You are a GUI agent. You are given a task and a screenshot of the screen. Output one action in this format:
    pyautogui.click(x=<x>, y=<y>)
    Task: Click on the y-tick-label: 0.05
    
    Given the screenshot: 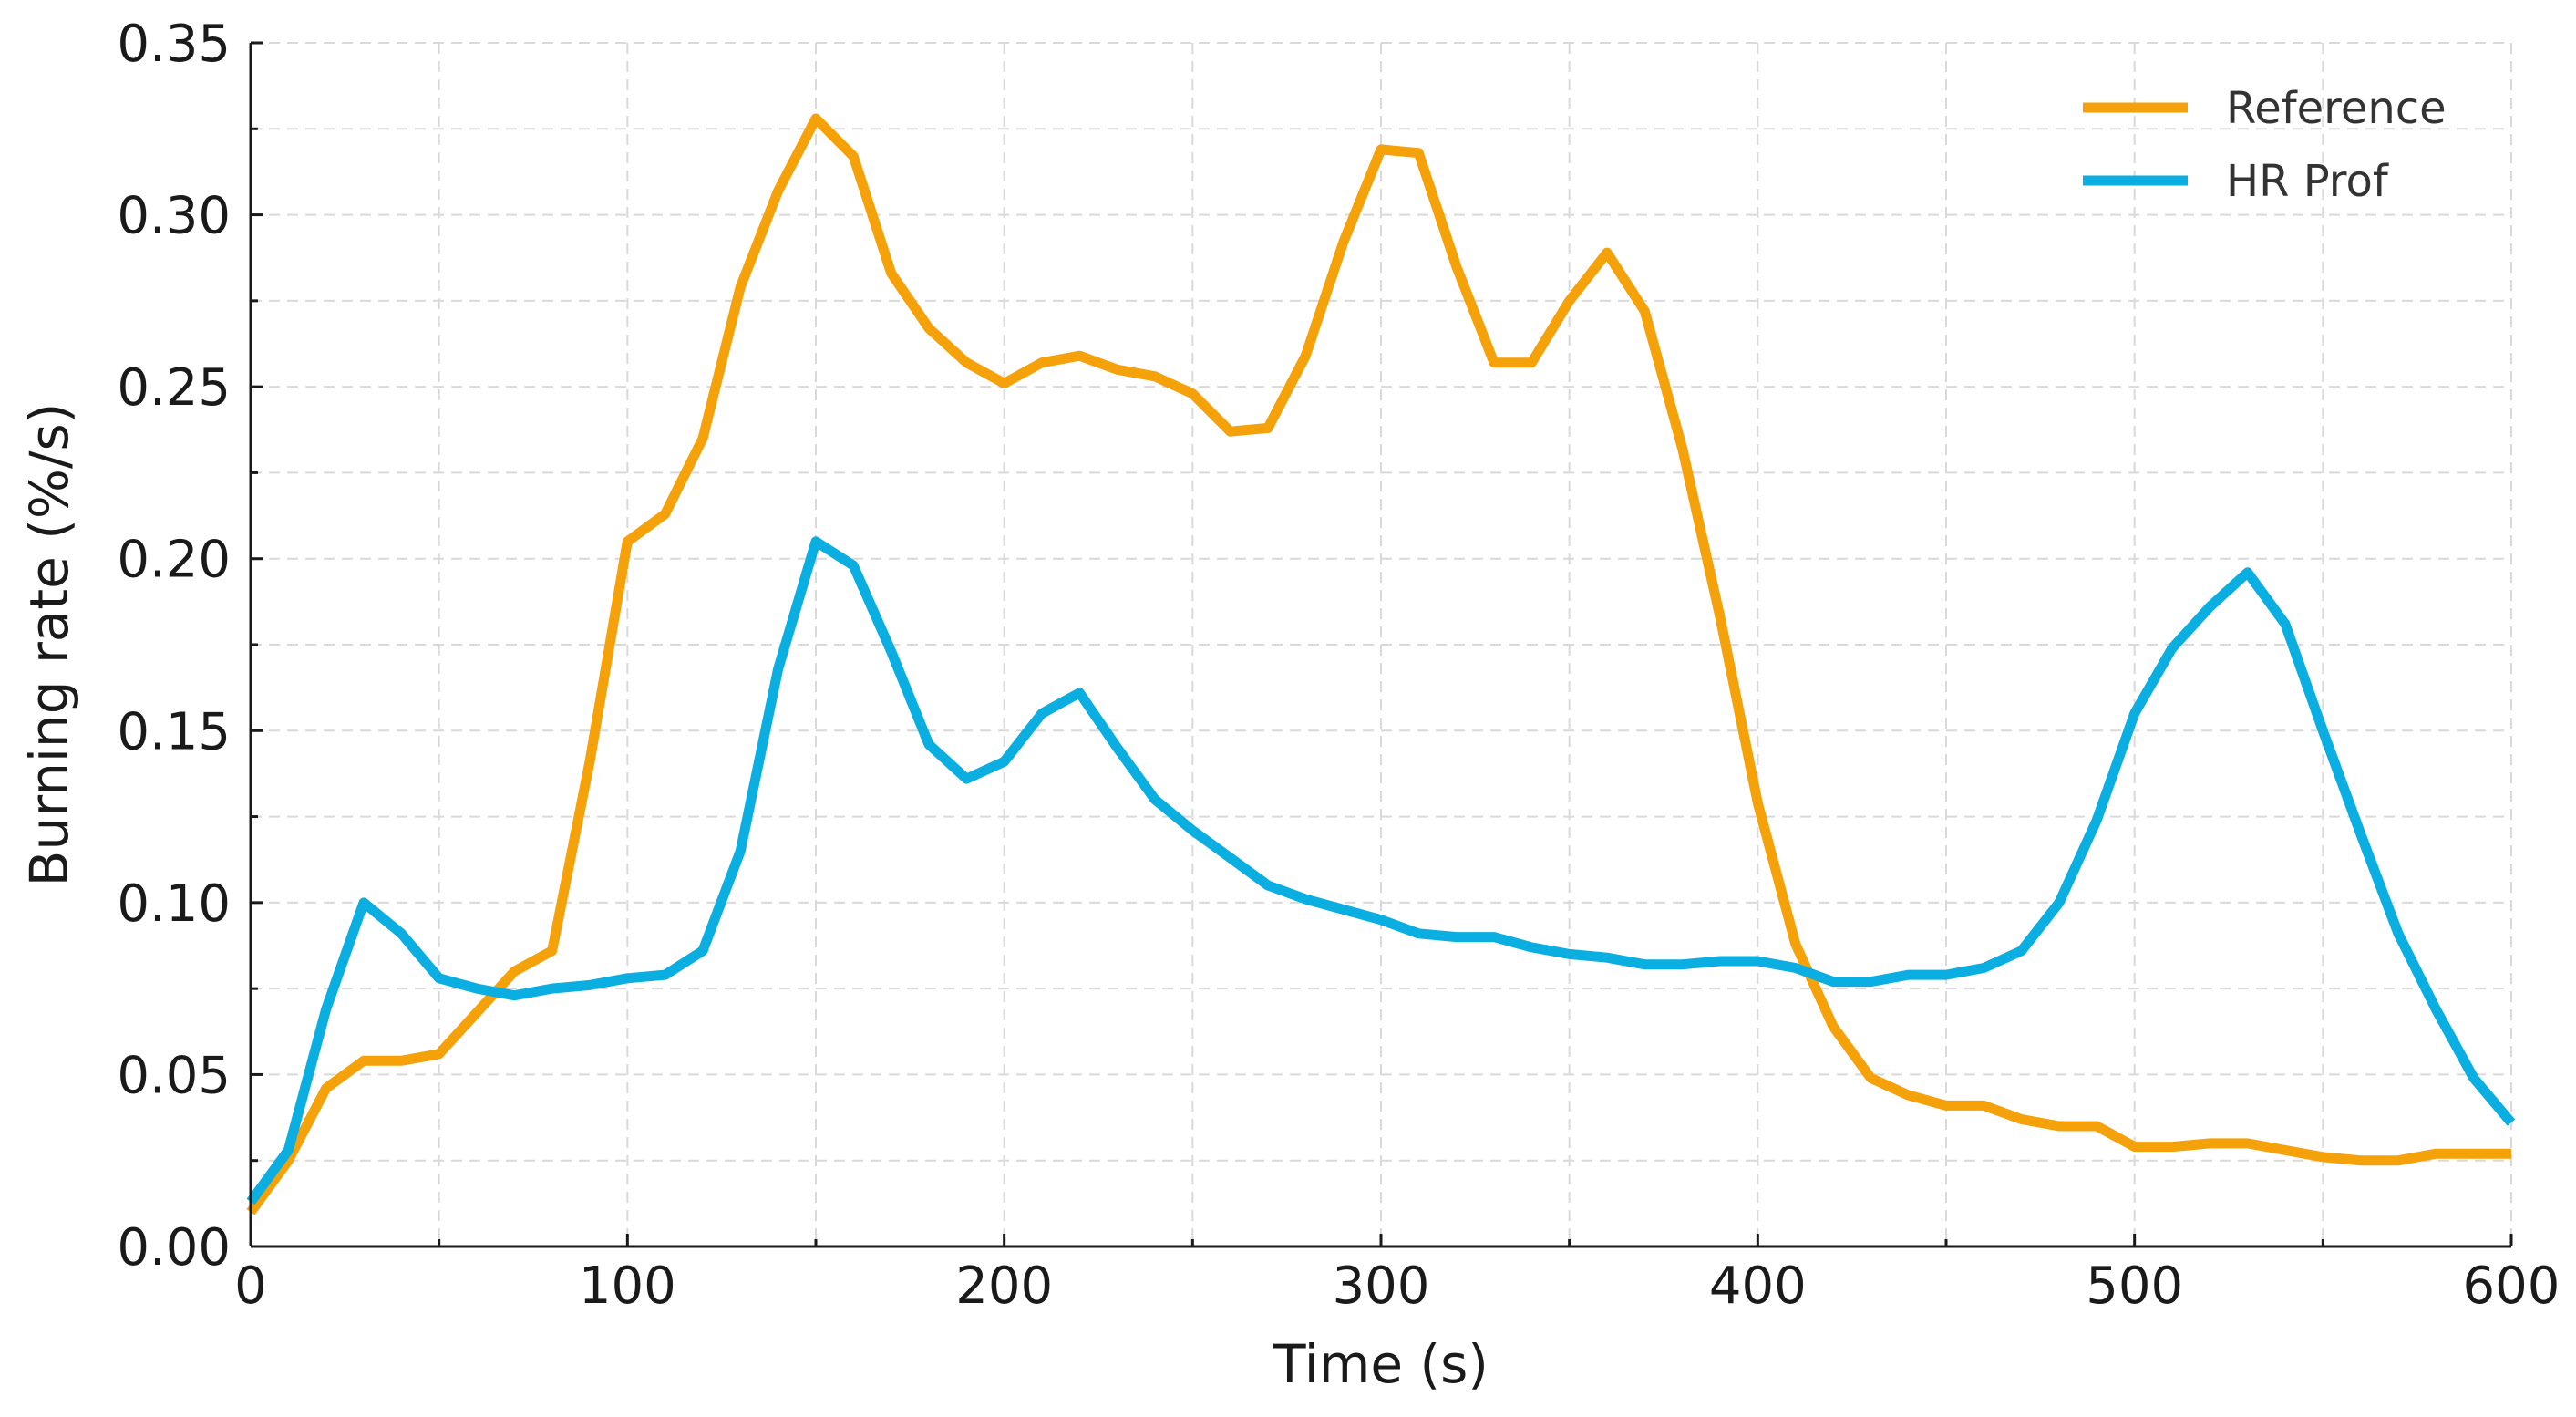 What is the action you would take?
    pyautogui.click(x=174, y=1075)
    